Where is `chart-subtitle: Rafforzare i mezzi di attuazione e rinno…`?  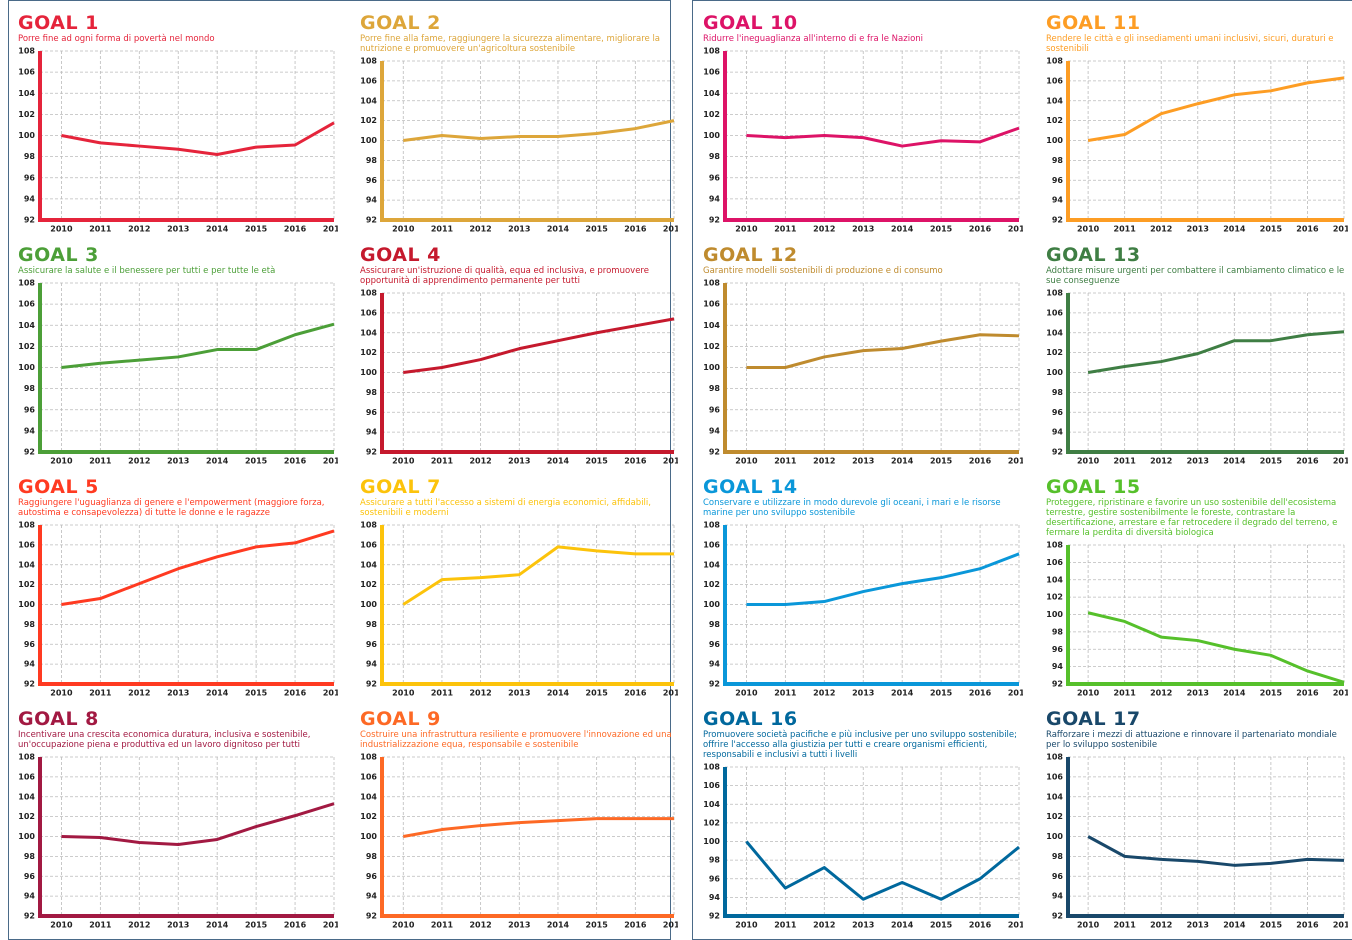
chart-subtitle: Rafforzare i mezzi di attuazione e rinno… is located at coordinates (1191, 740).